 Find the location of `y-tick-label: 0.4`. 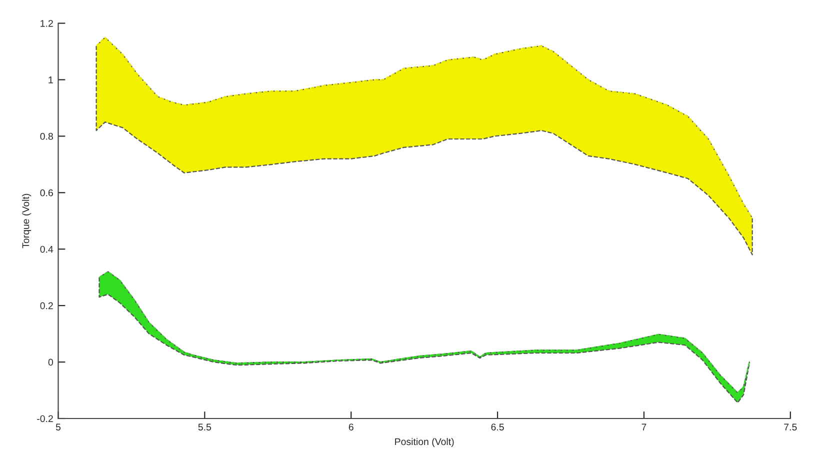

y-tick-label: 0.4 is located at coordinates (47, 249).